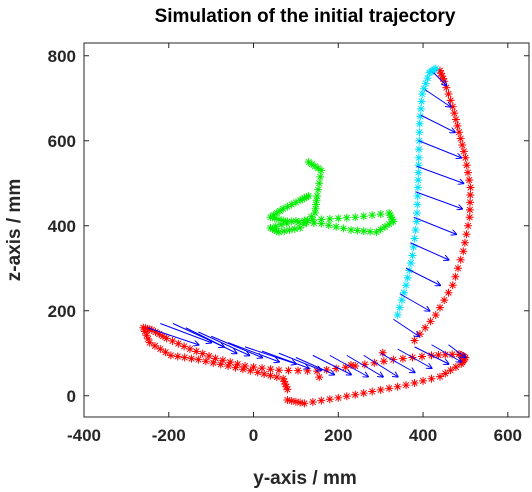  What do you see at coordinates (305, 478) in the screenshot?
I see `x-axis-title: y-axis / mm` at bounding box center [305, 478].